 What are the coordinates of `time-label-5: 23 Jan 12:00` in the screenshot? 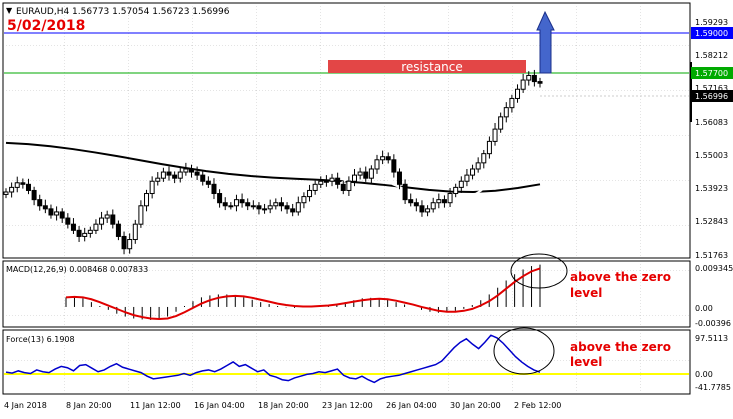 It's located at (347, 405).